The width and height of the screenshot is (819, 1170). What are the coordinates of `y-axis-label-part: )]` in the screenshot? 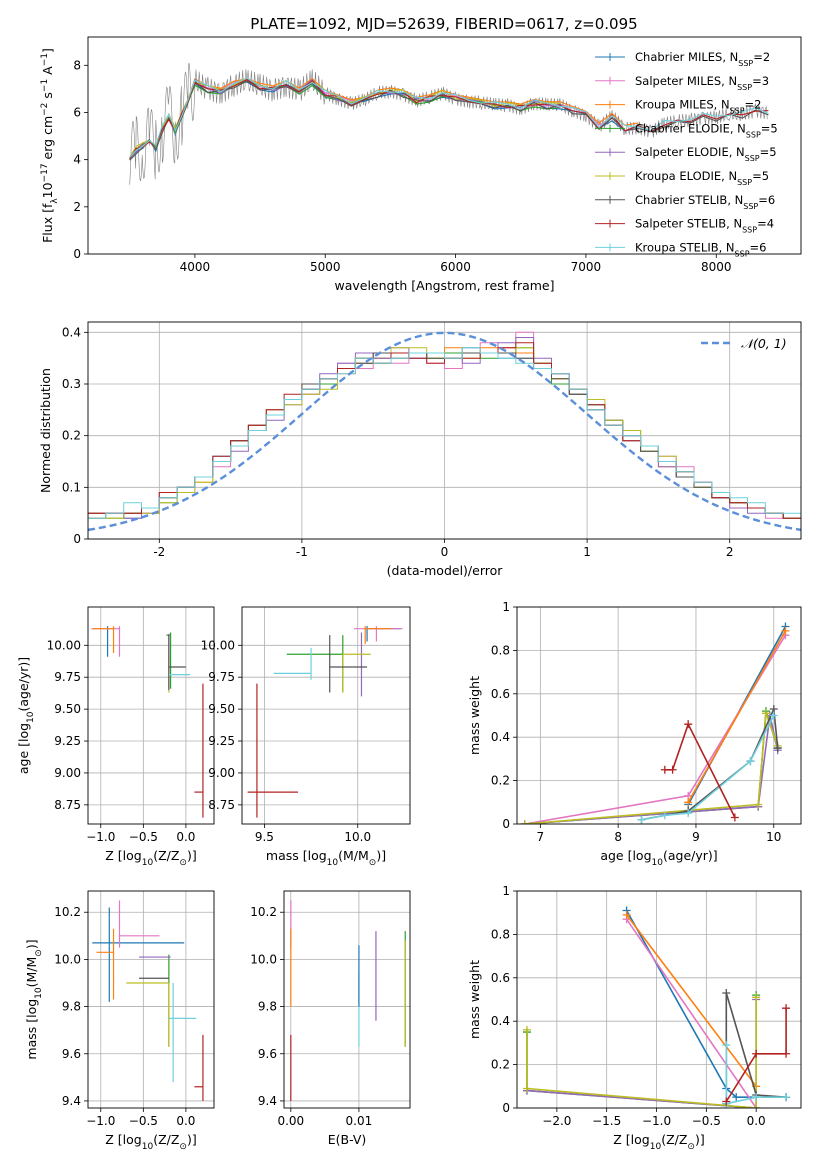 It's located at (31, 944).